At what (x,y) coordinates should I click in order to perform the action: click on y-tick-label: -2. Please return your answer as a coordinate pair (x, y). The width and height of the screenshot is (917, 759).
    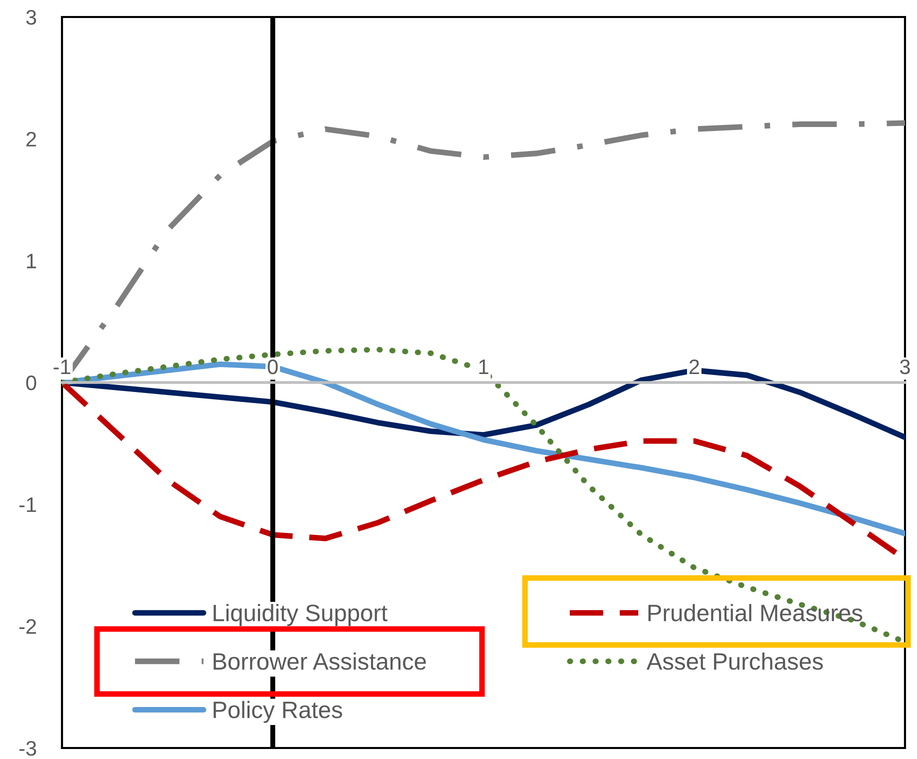
    Looking at the image, I should click on (27, 626).